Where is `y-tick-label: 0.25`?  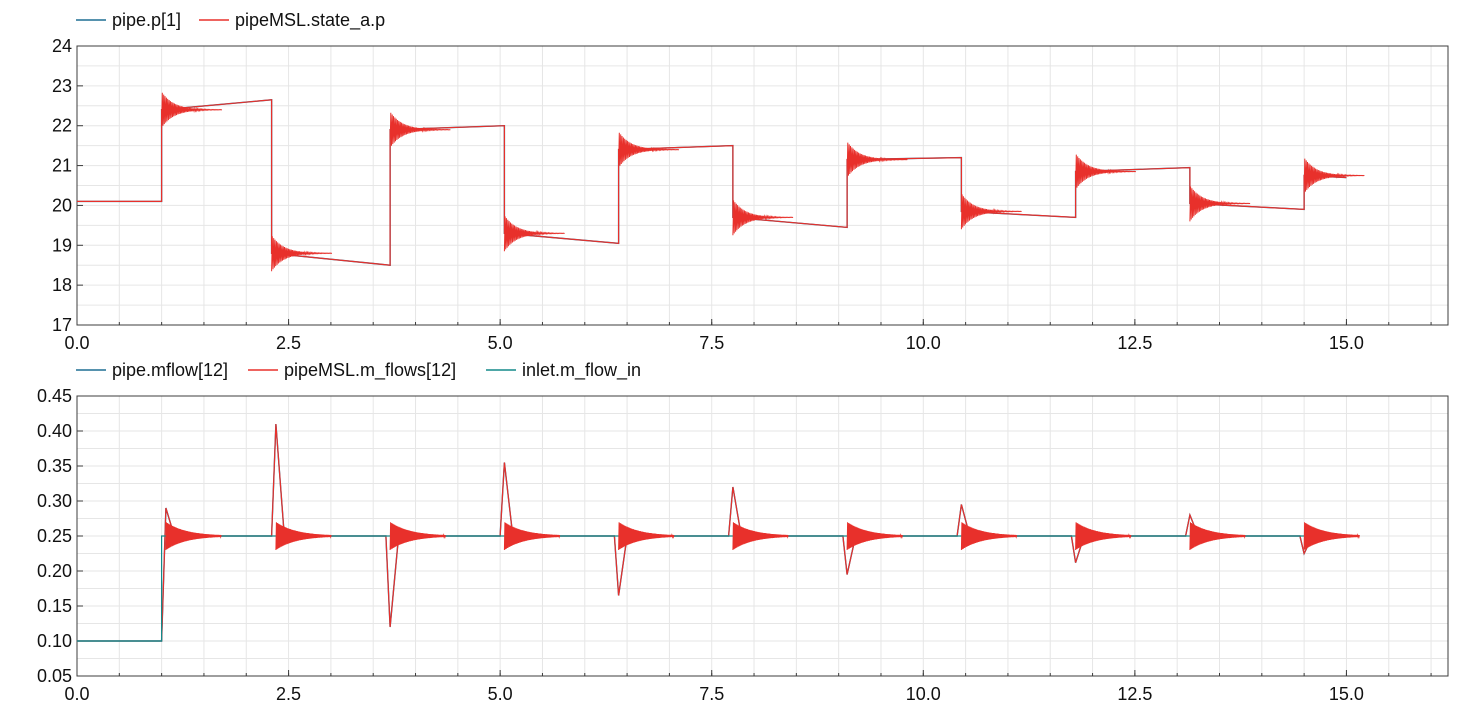
y-tick-label: 0.25 is located at coordinates (54, 536).